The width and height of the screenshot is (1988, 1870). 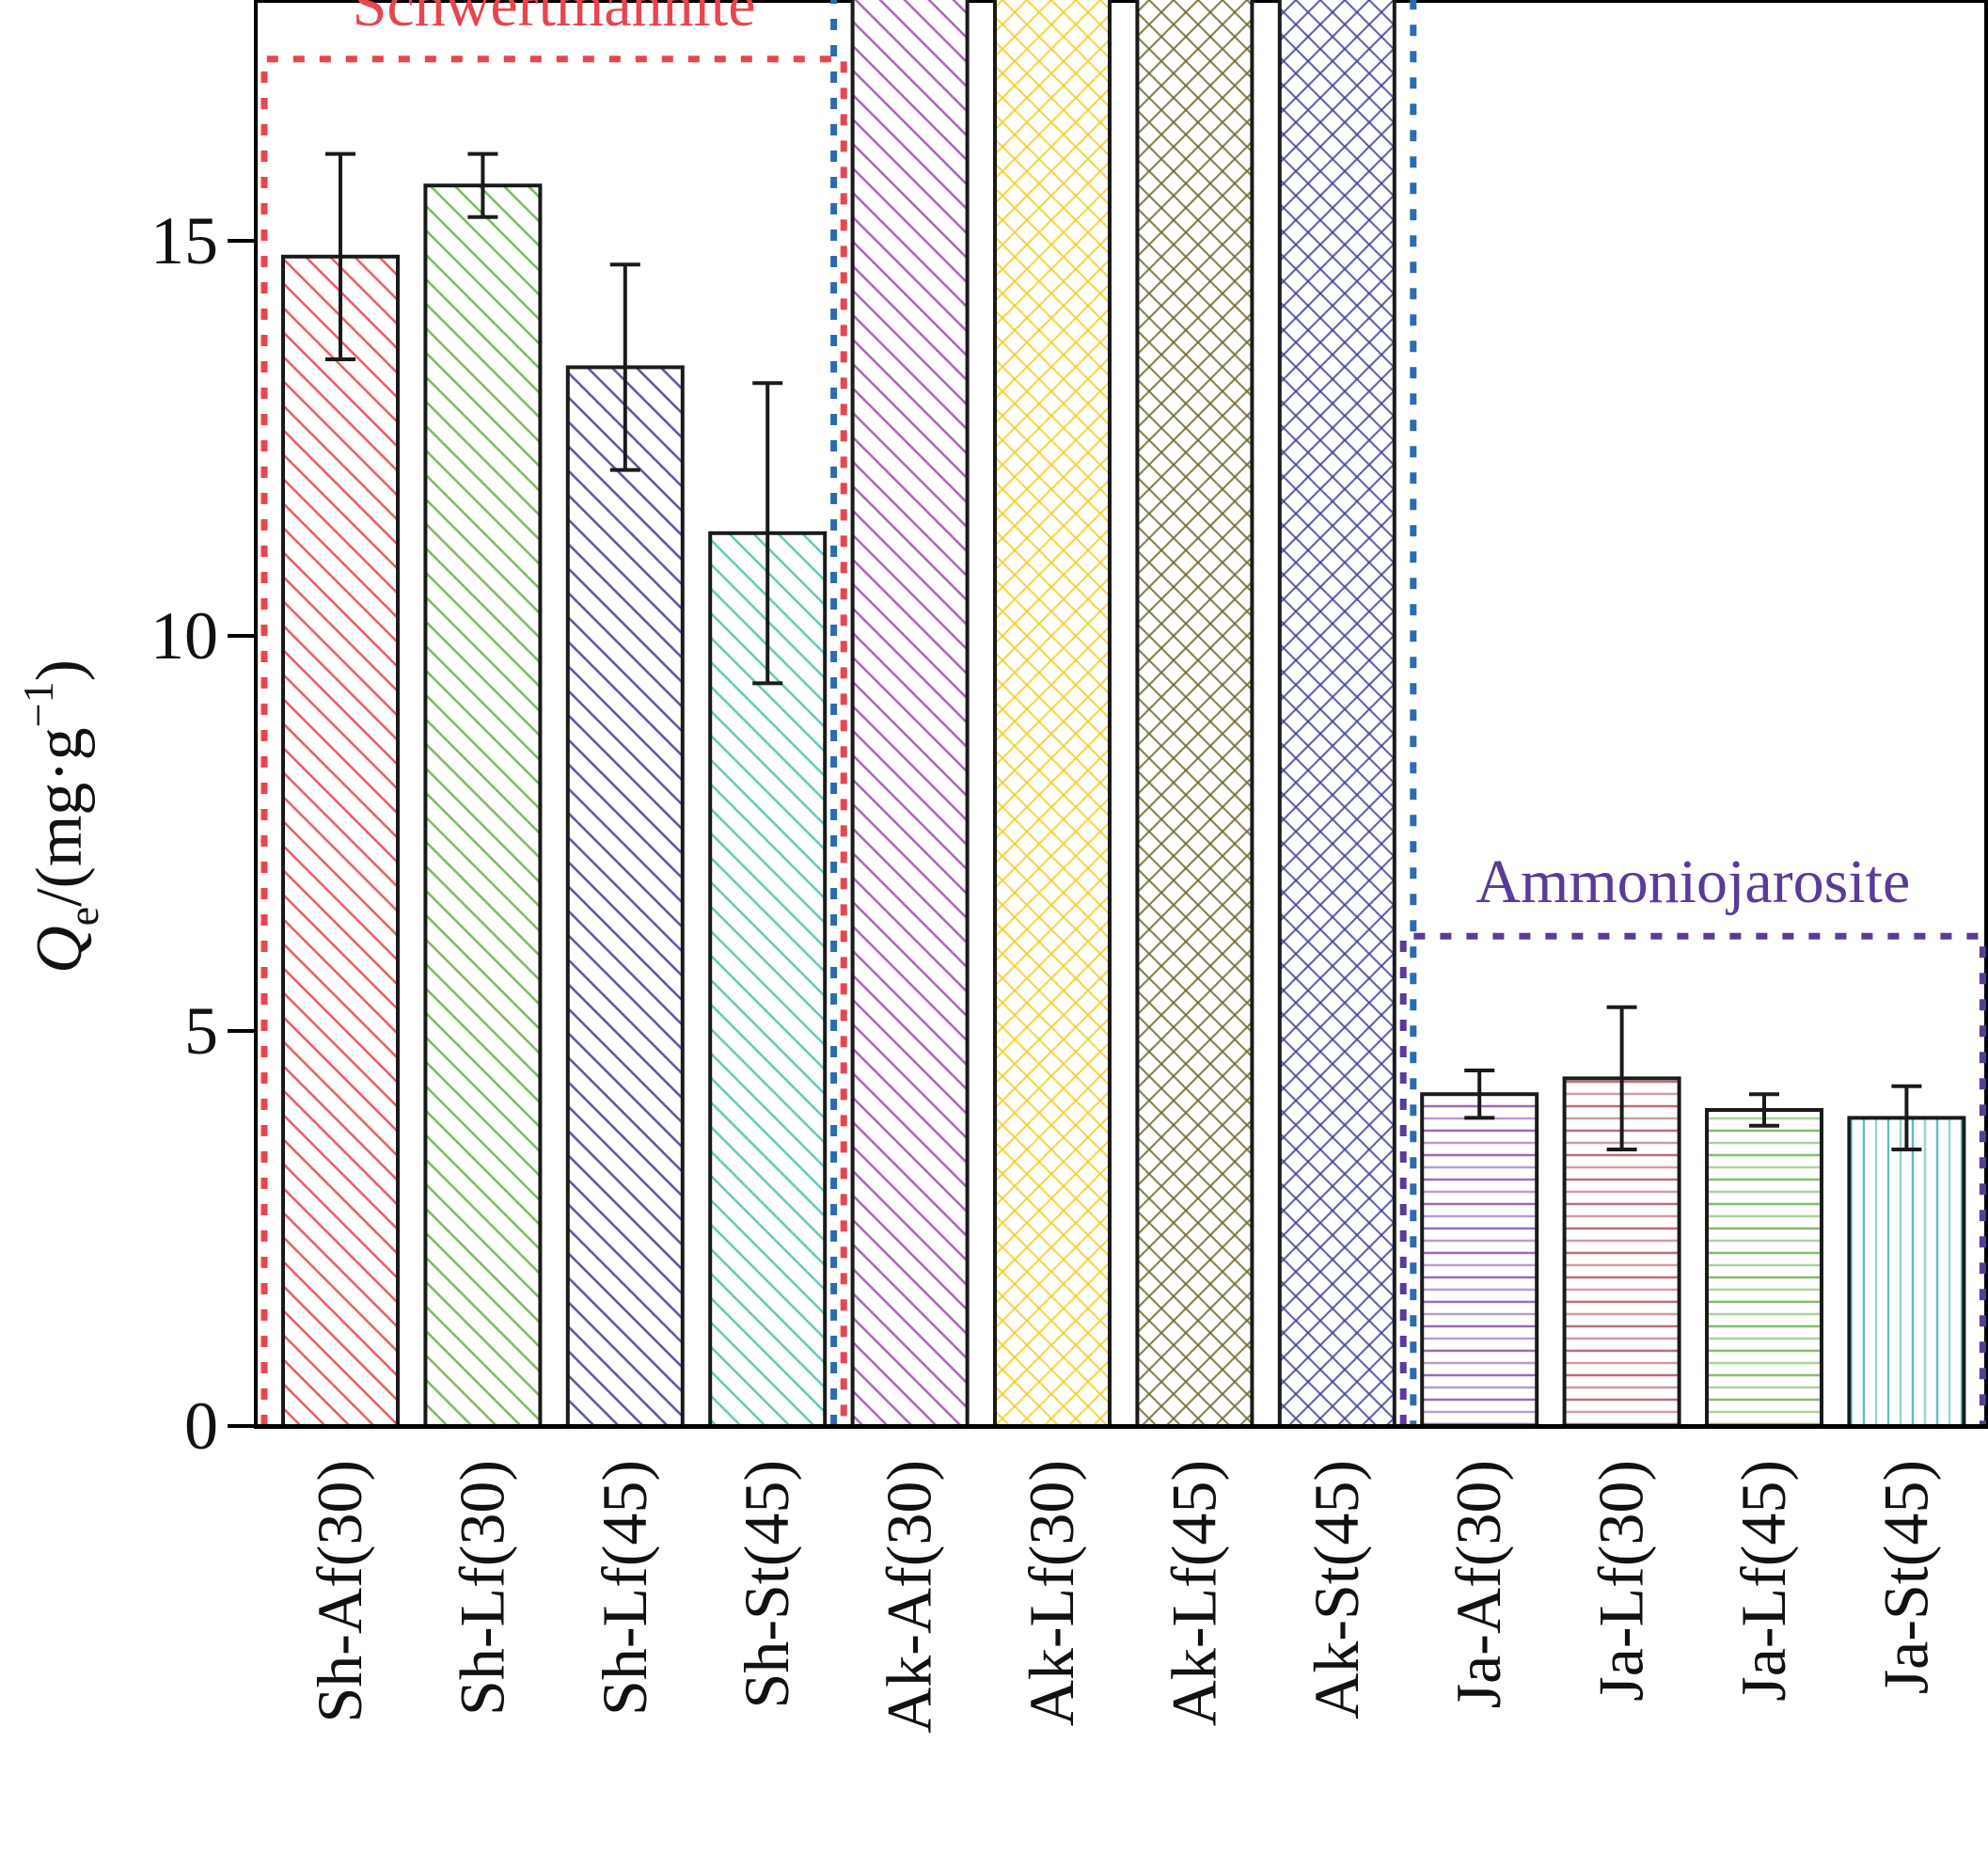 I want to click on y-tick-label: 5, so click(x=201, y=1031).